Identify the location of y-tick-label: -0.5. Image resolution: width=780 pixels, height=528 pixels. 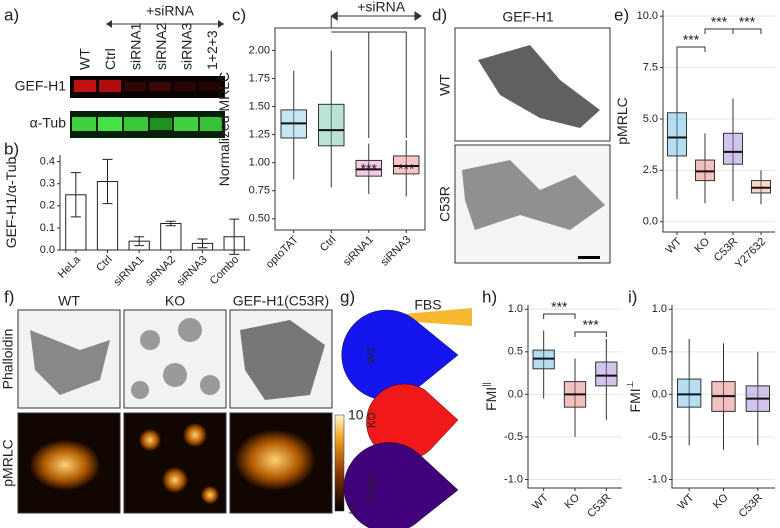
(513, 437).